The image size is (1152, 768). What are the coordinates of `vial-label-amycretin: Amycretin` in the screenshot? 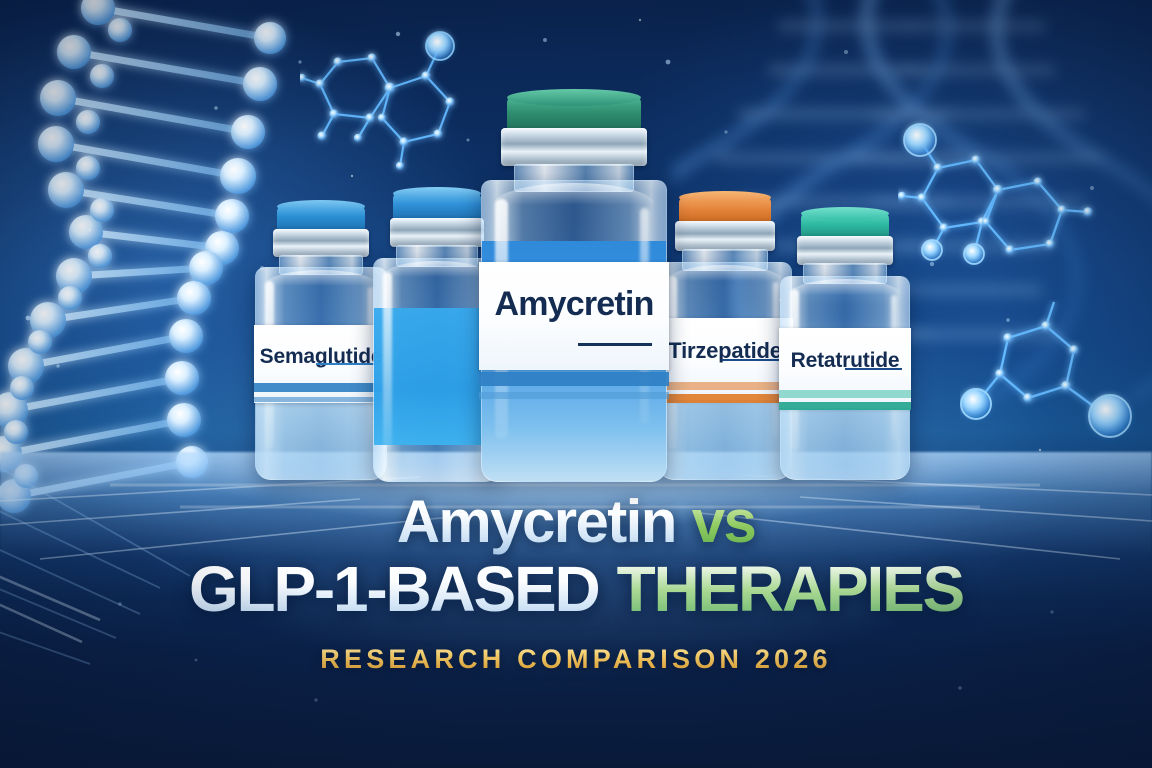 It's located at (574, 316).